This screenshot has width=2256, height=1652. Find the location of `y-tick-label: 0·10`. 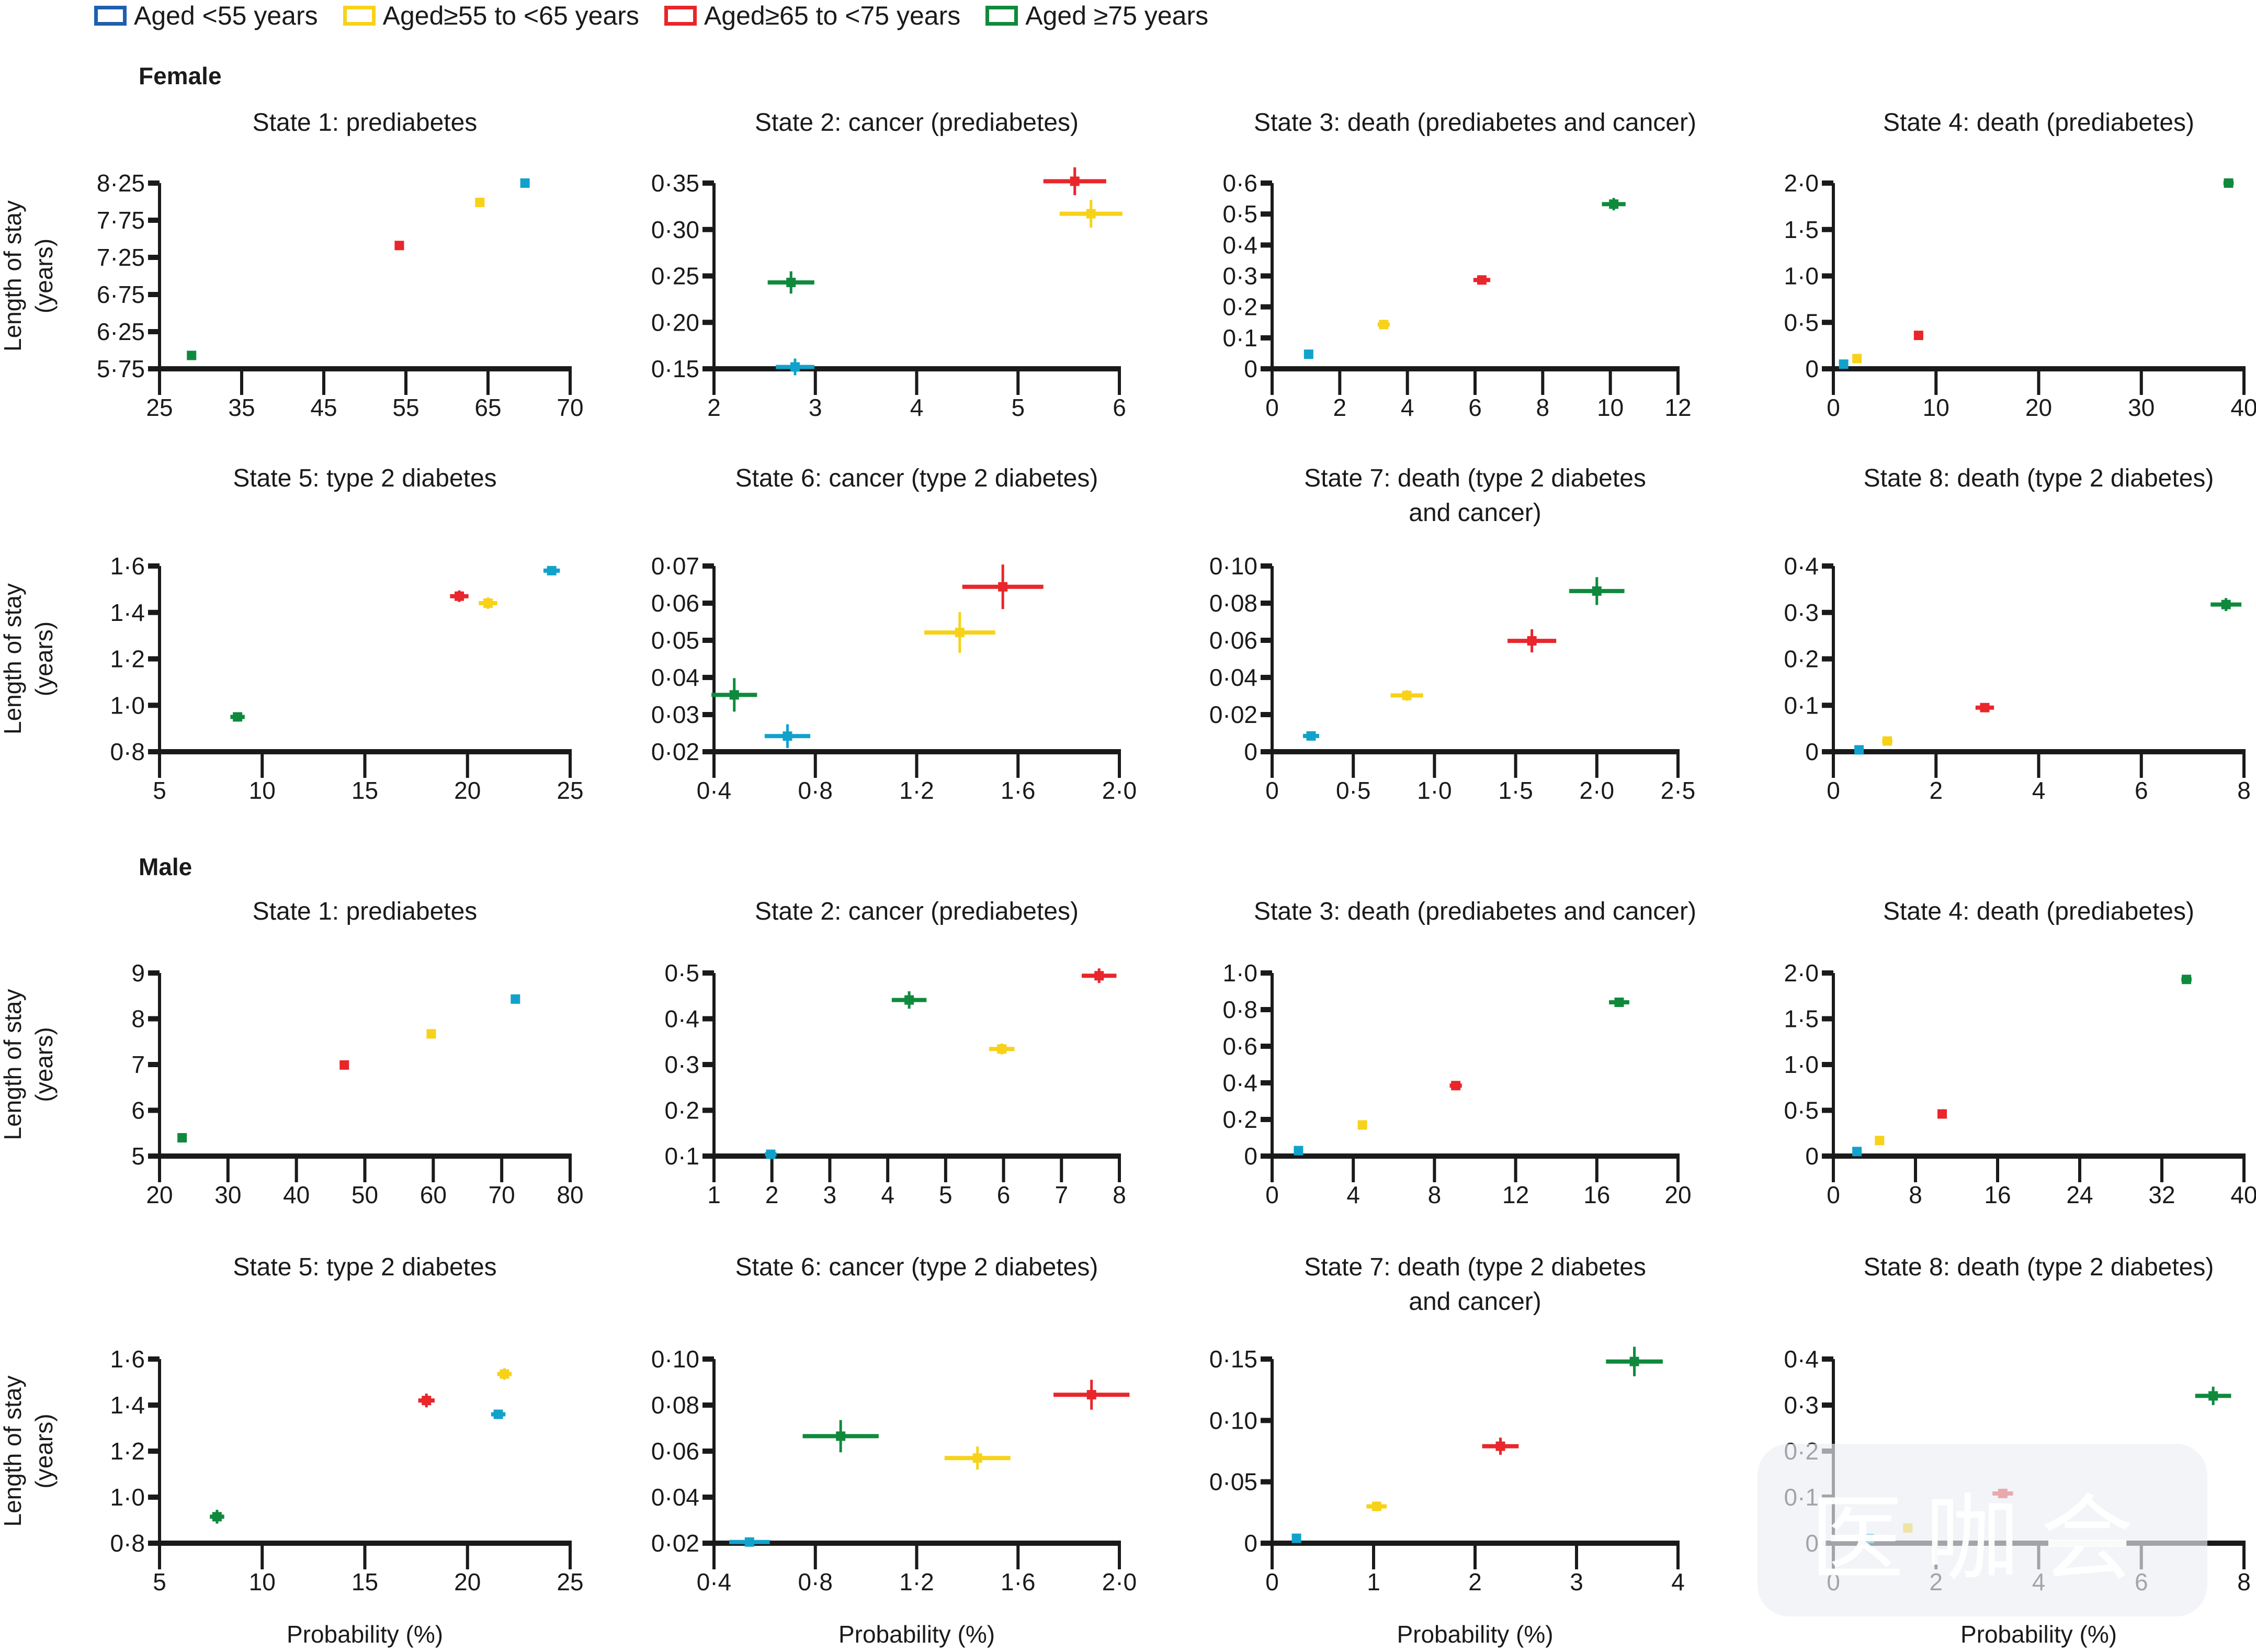

y-tick-label: 0·10 is located at coordinates (675, 1359).